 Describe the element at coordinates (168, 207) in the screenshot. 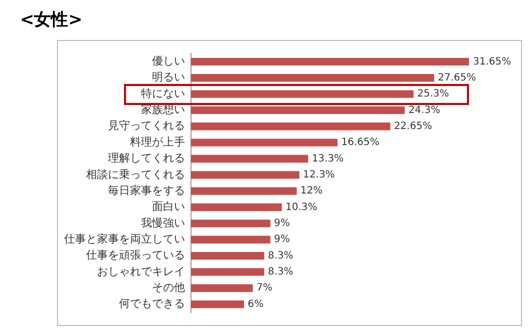

I see `y-tick-label: 面白い` at that location.